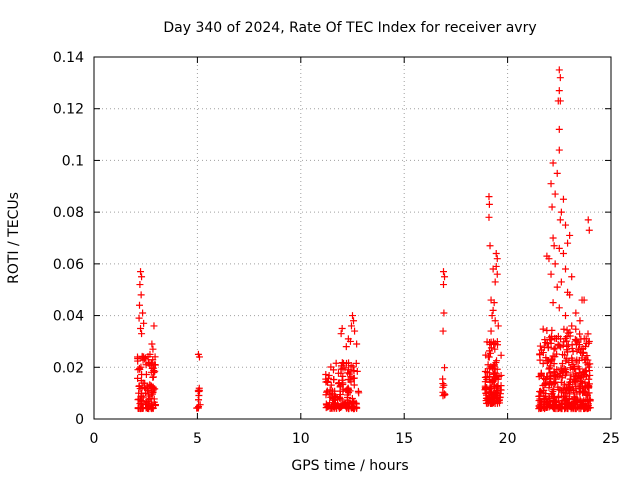 This screenshot has width=640, height=480. Describe the element at coordinates (68, 110) in the screenshot. I see `y-tick-label: 0.12` at that location.